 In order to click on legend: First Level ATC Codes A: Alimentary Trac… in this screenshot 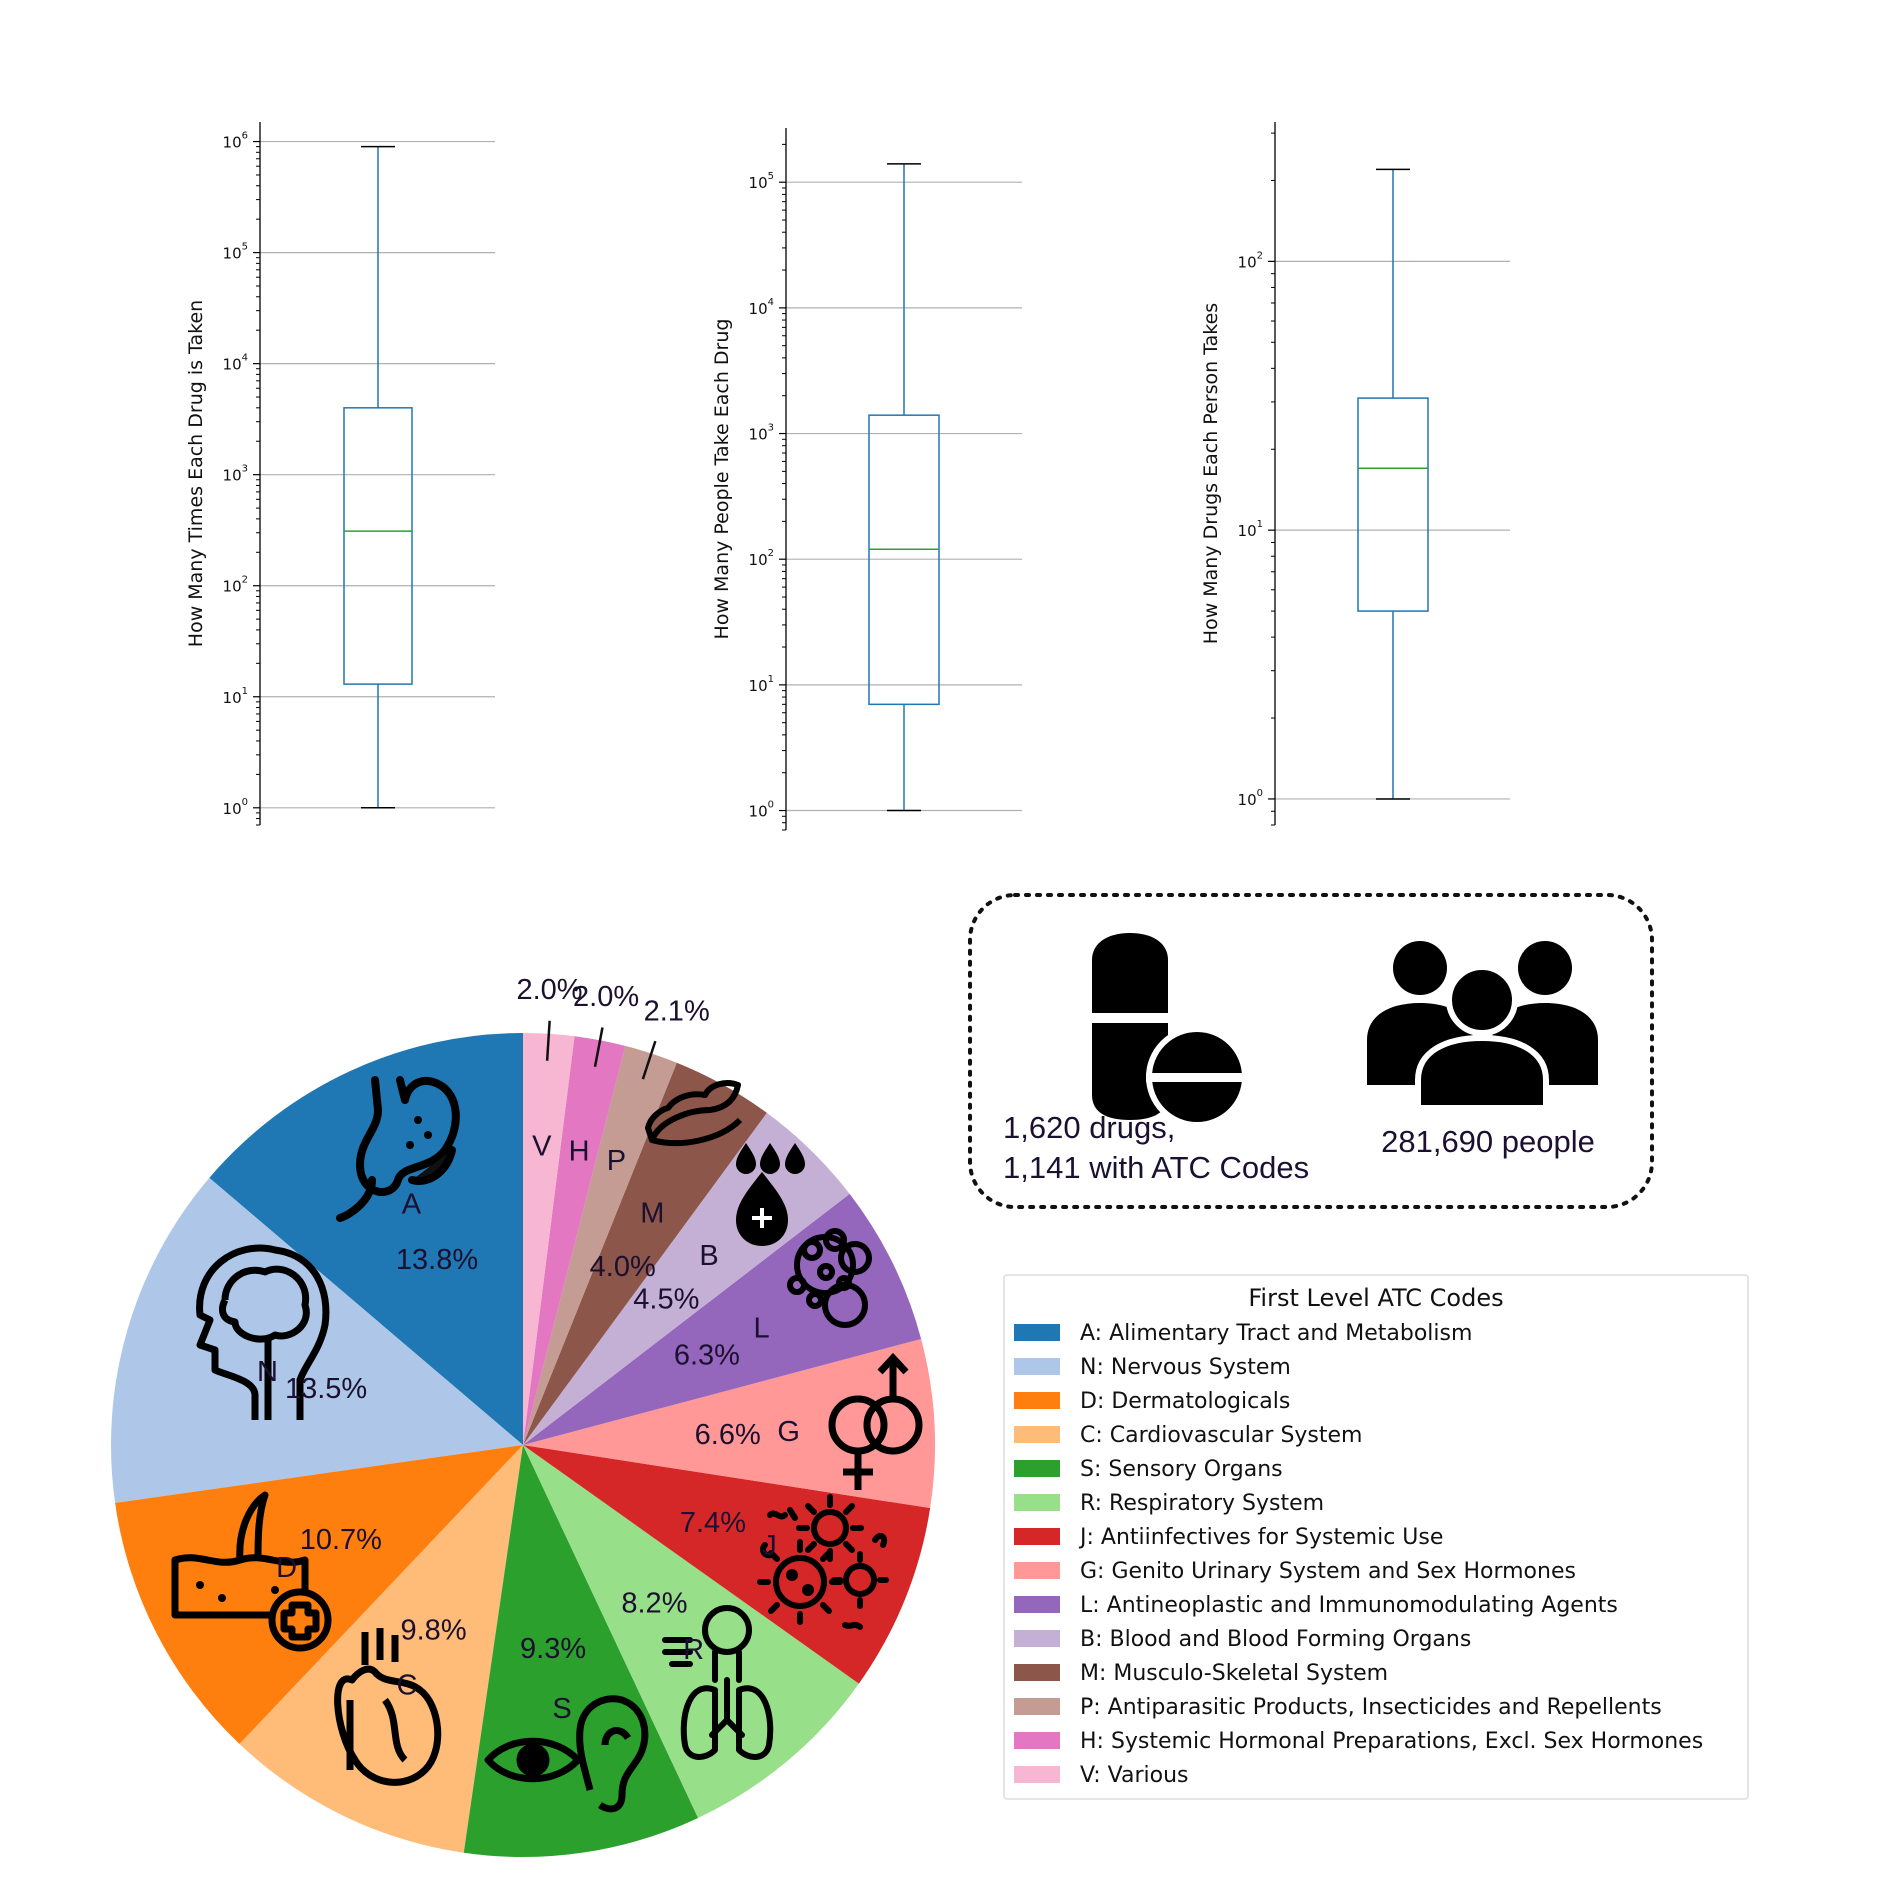, I will do `click(1376, 1537)`.